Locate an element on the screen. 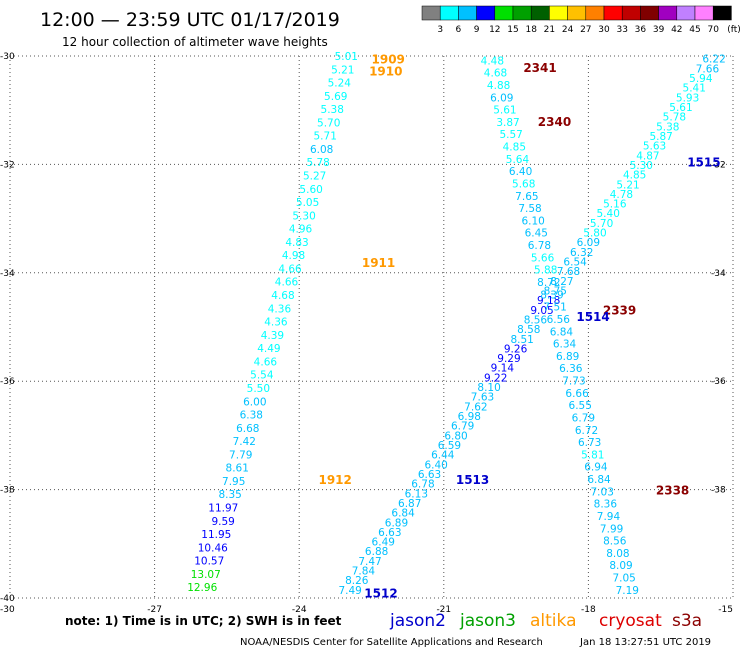 This screenshot has width=740, height=650. swh-label: 8.10 is located at coordinates (488, 388).